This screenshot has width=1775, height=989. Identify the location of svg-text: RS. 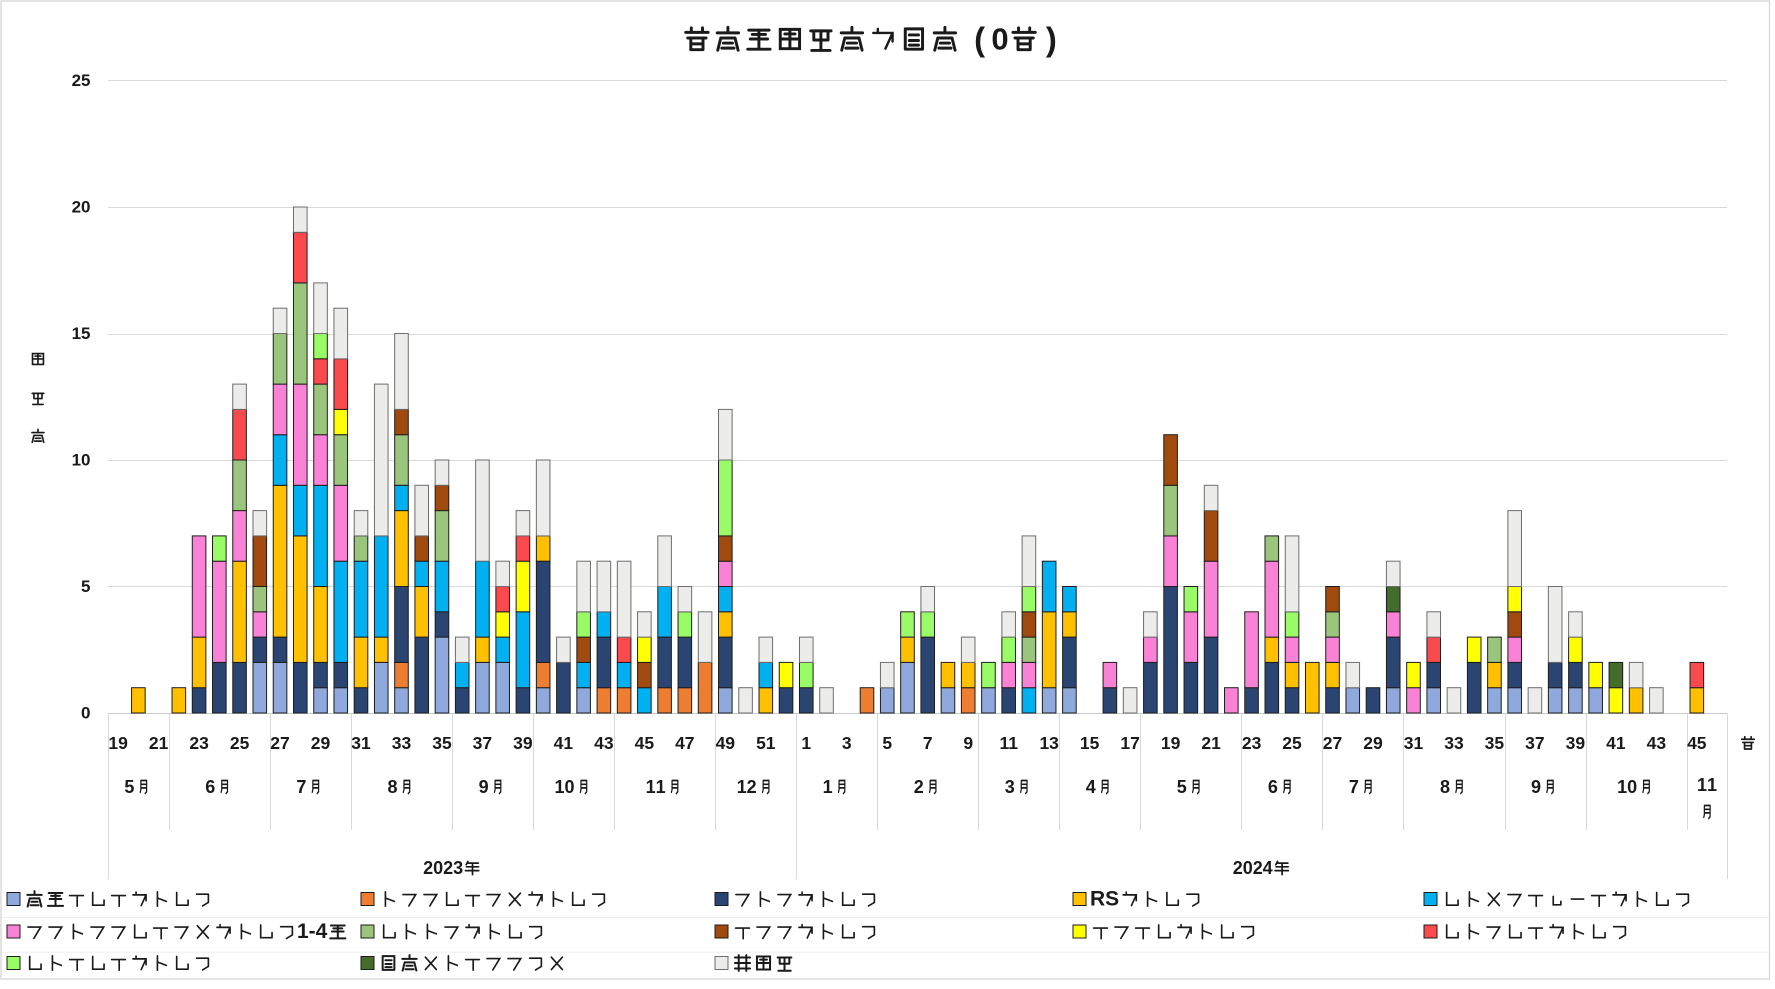
(1104, 899).